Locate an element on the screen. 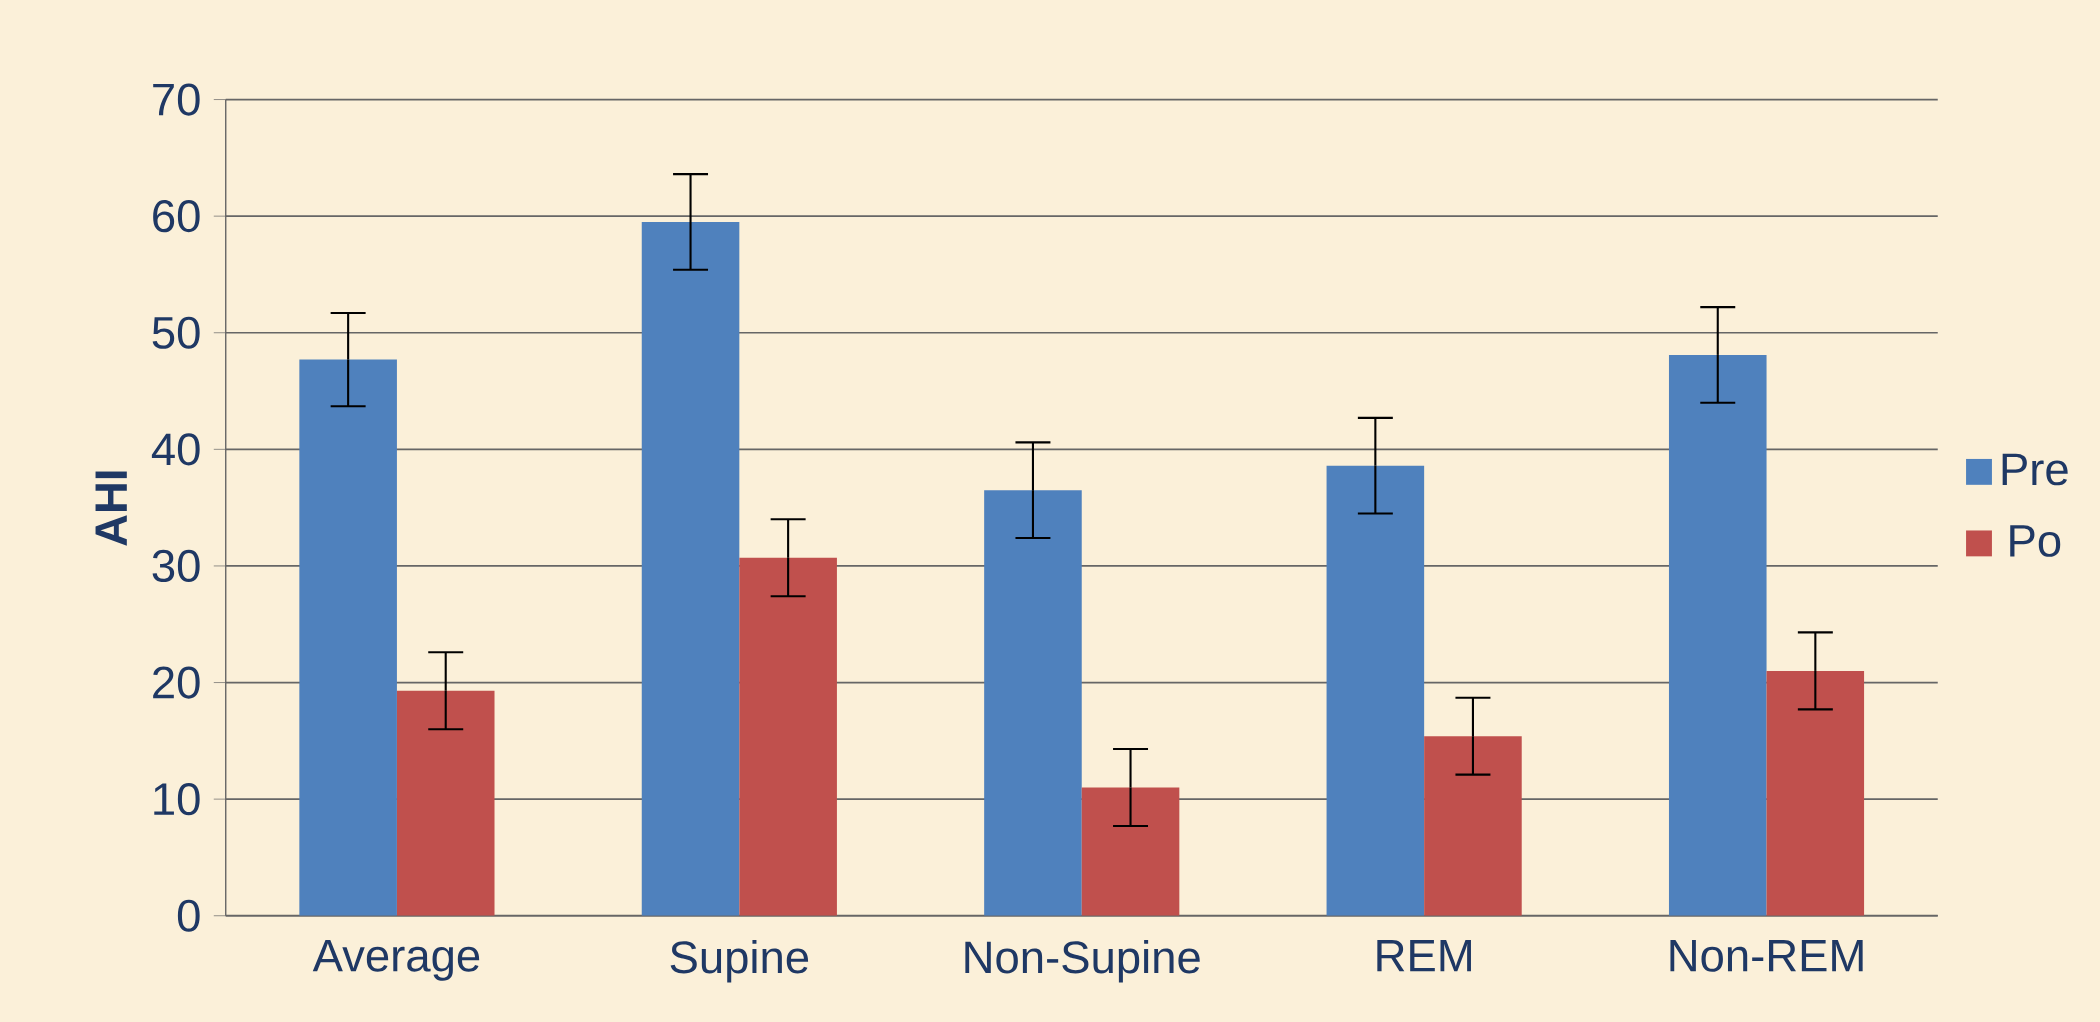  y-tick-label: 30 is located at coordinates (176, 565).